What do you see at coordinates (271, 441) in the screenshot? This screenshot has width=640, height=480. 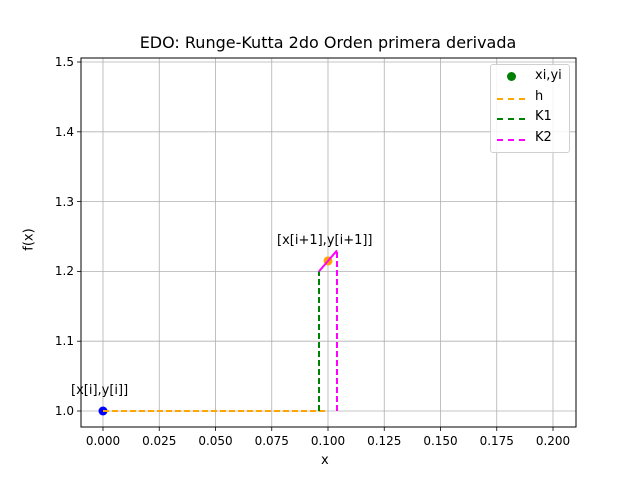 I see `x-tick-label: 0.075` at bounding box center [271, 441].